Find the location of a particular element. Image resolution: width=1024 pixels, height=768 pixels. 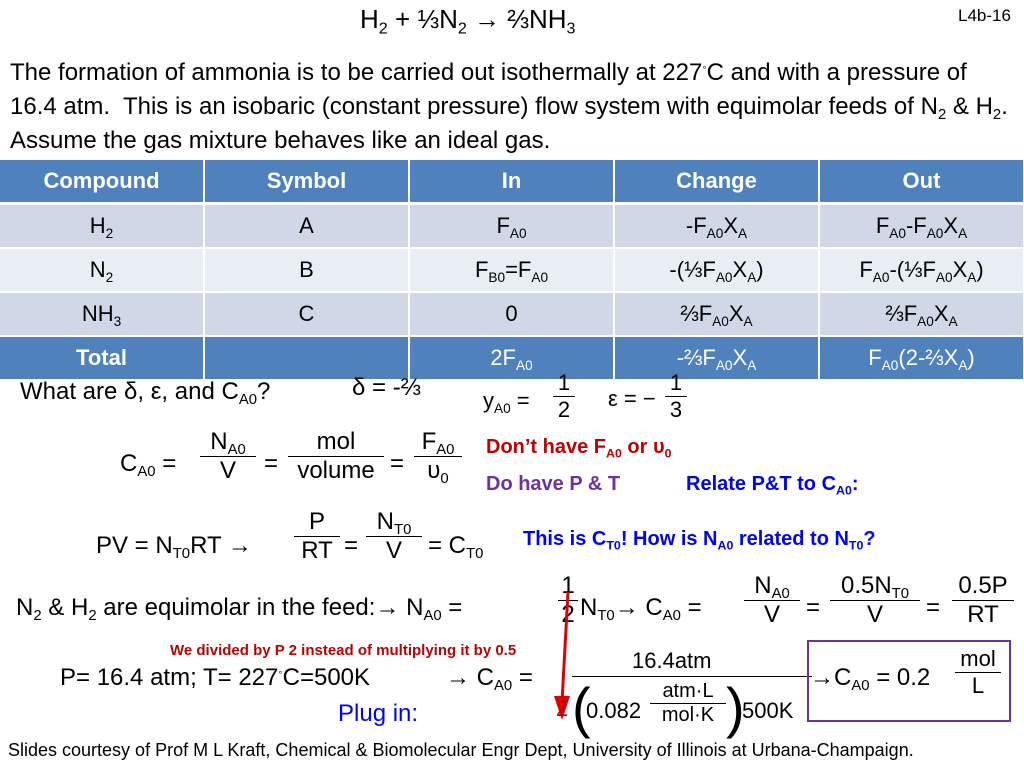

cell-compound: H2 is located at coordinates (102, 226).